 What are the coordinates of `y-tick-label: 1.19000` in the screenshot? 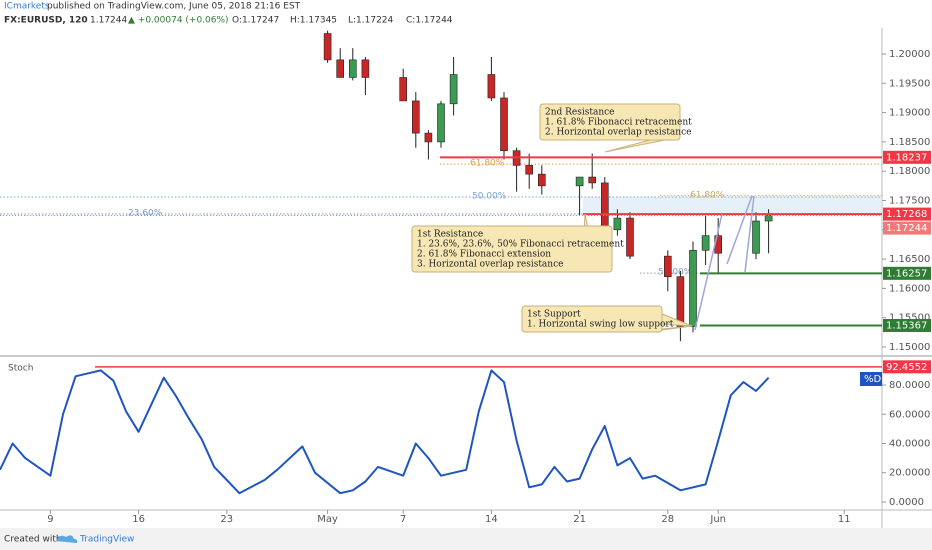 It's located at (909, 113).